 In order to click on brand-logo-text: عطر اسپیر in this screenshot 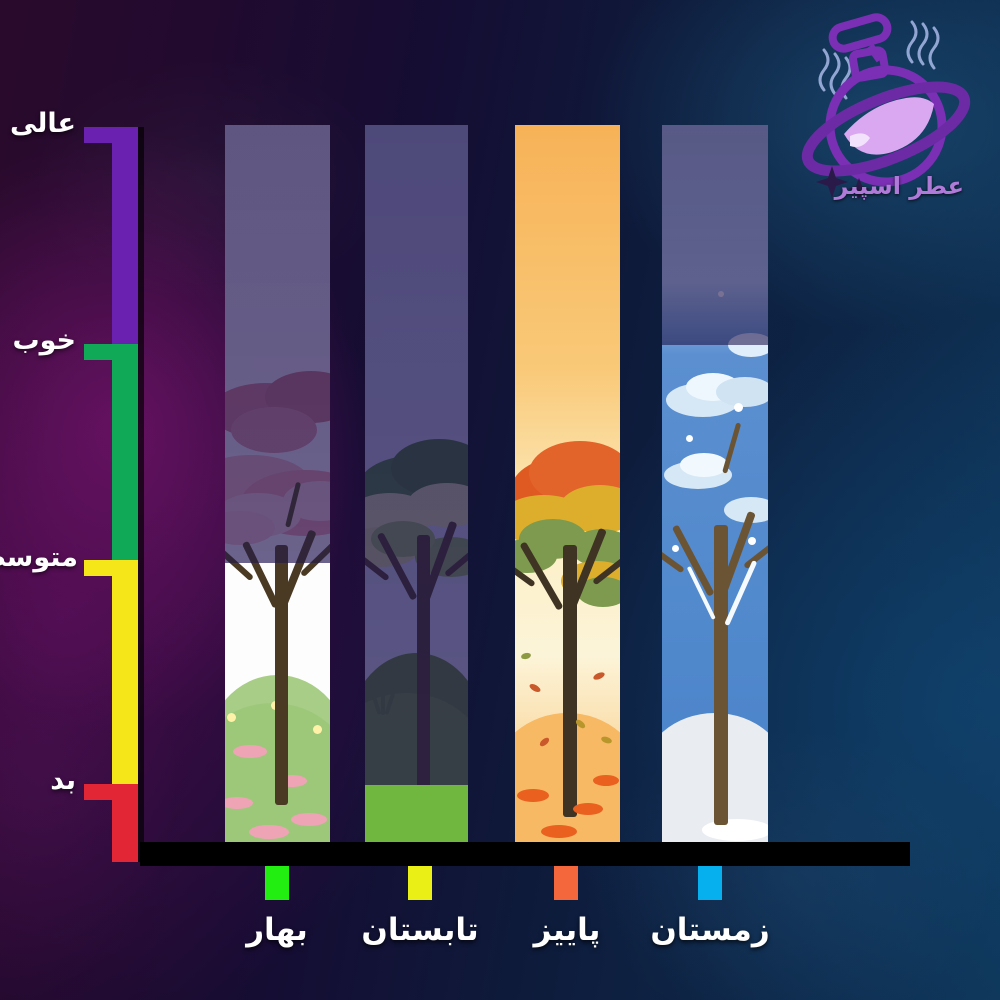, I will do `click(899, 186)`.